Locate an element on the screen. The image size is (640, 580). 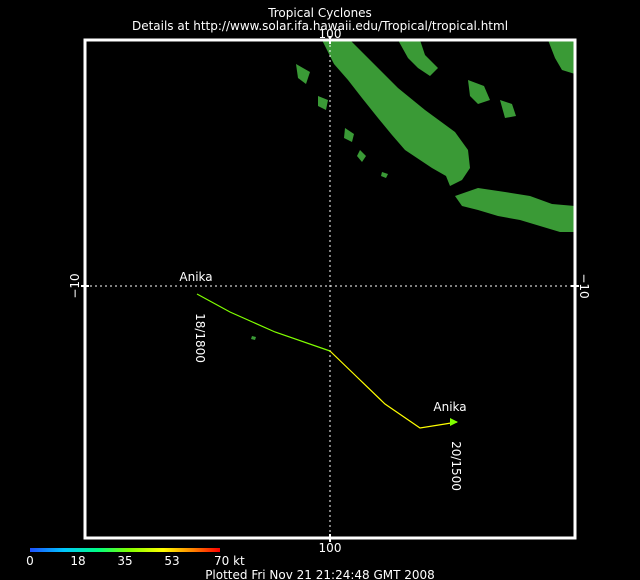
belitung-island is located at coordinates (508, 109).